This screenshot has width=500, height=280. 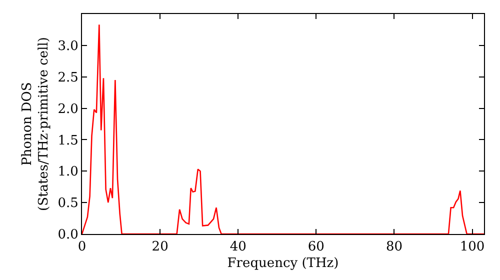 What do you see at coordinates (82, 247) in the screenshot?
I see `x-tick-label: 0` at bounding box center [82, 247].